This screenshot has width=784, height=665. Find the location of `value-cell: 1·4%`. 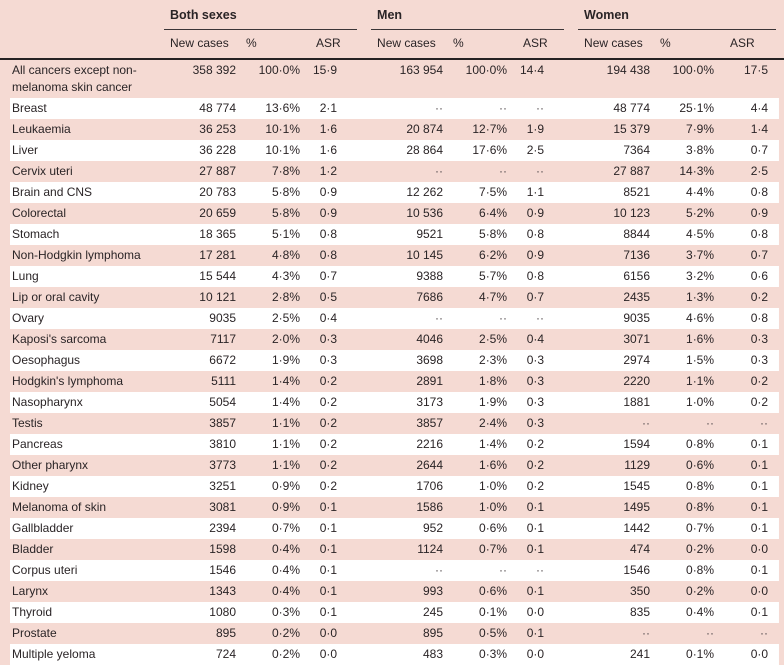

value-cell: 1·4% is located at coordinates (285, 381).